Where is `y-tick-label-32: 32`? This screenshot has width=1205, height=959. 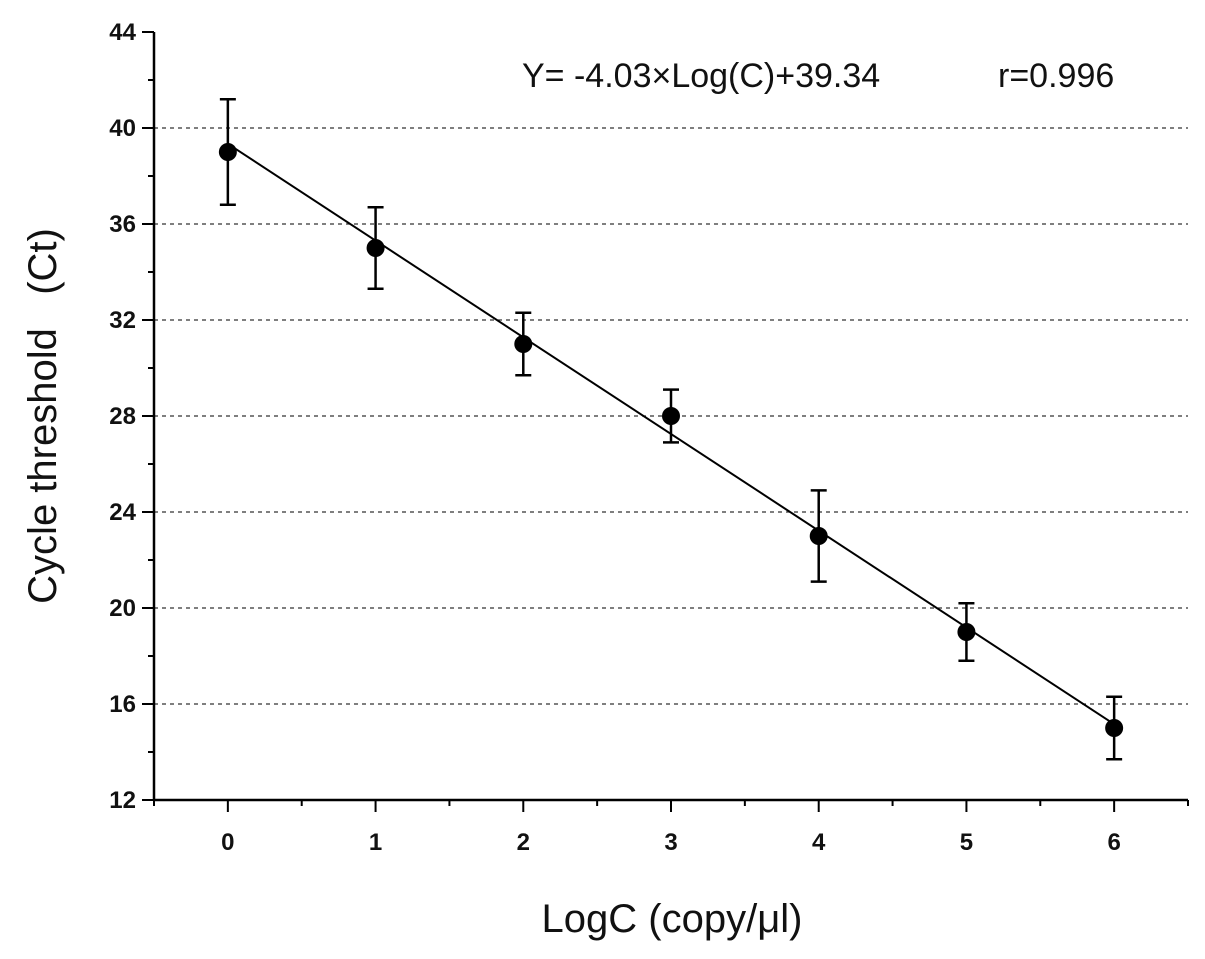 y-tick-label-32: 32 is located at coordinates (122, 320).